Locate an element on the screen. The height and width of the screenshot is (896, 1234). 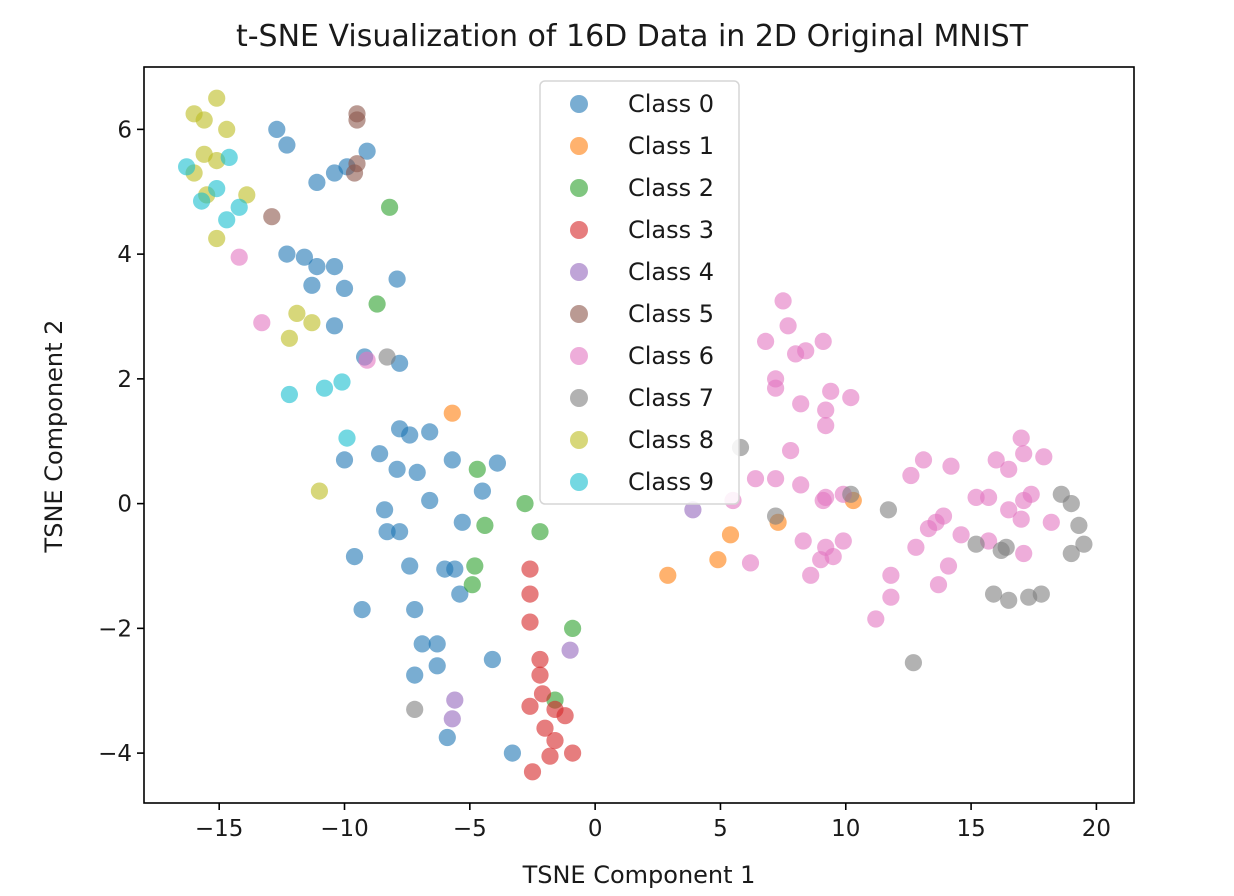
legend-frame is located at coordinates (639, 292).